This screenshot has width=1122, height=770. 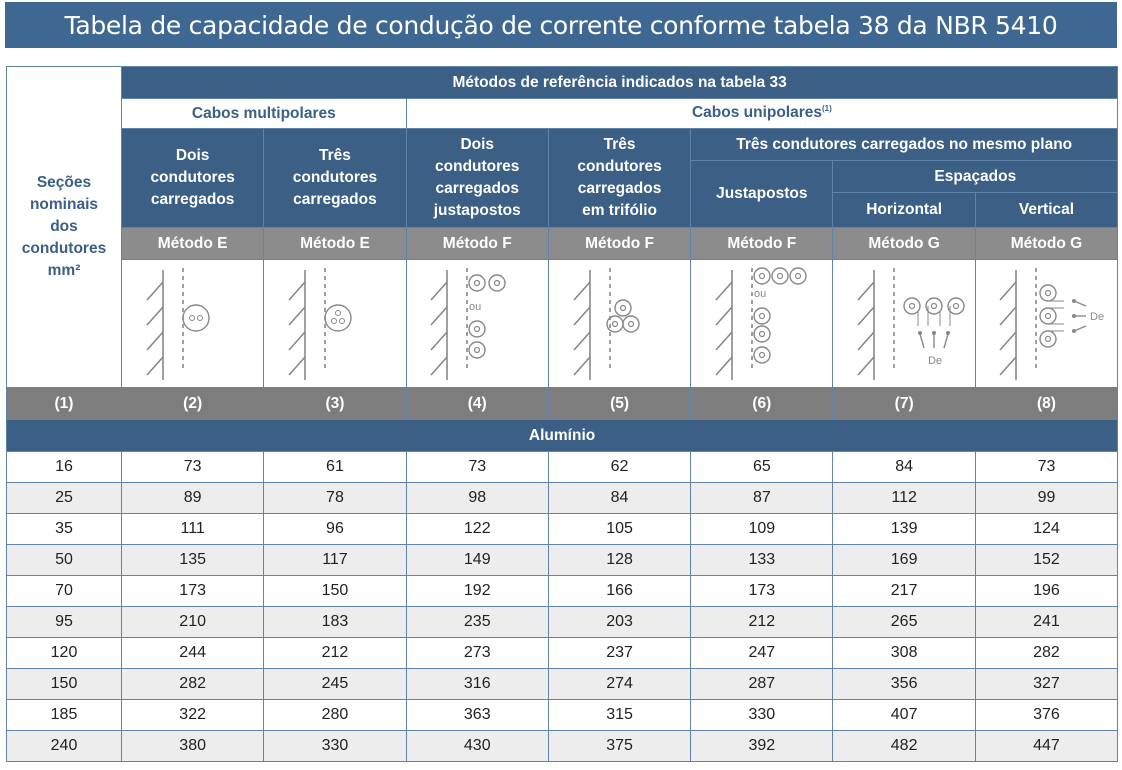 I want to click on table-row: 50 135 117 149 128 133 169 152, so click(x=562, y=560).